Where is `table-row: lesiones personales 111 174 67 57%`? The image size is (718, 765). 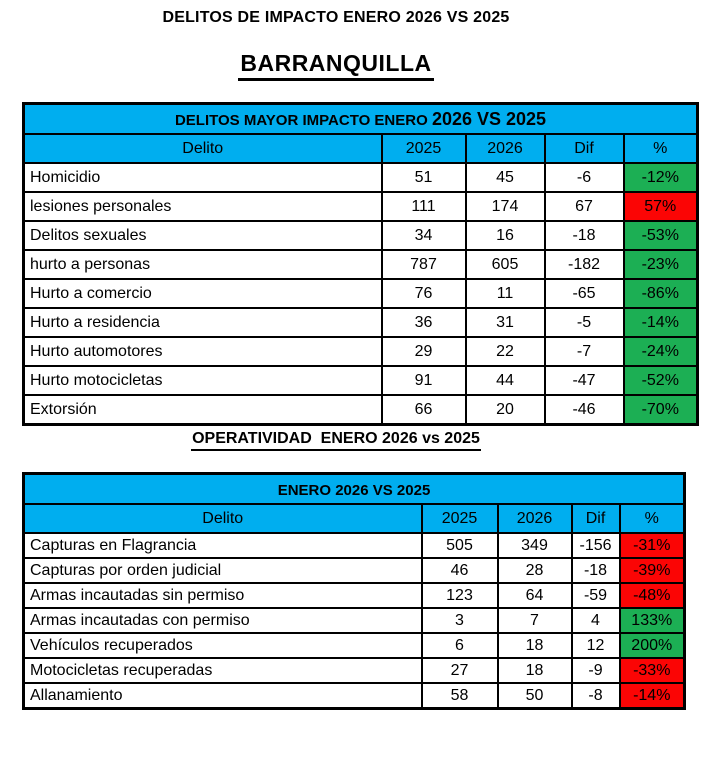
table-row: lesiones personales 111 174 67 57% is located at coordinates (360, 206).